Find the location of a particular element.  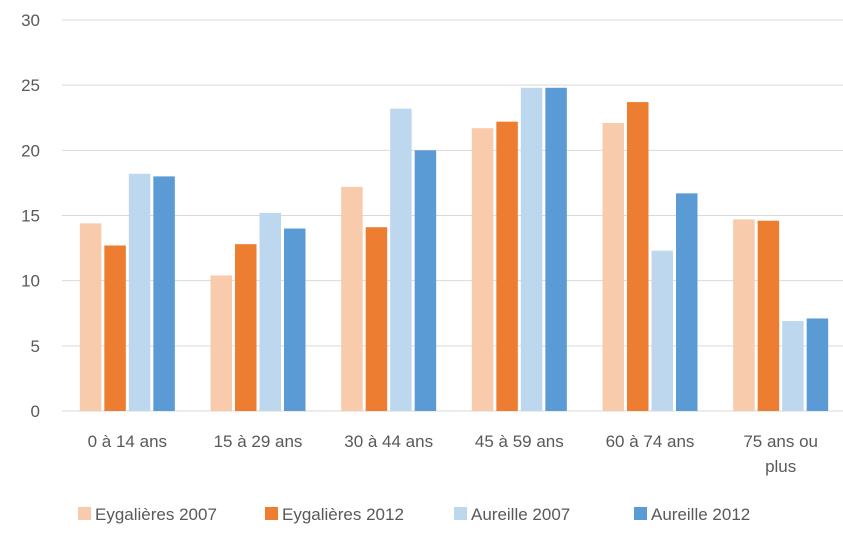

legend-label: Aureille 2012 is located at coordinates (700, 514).